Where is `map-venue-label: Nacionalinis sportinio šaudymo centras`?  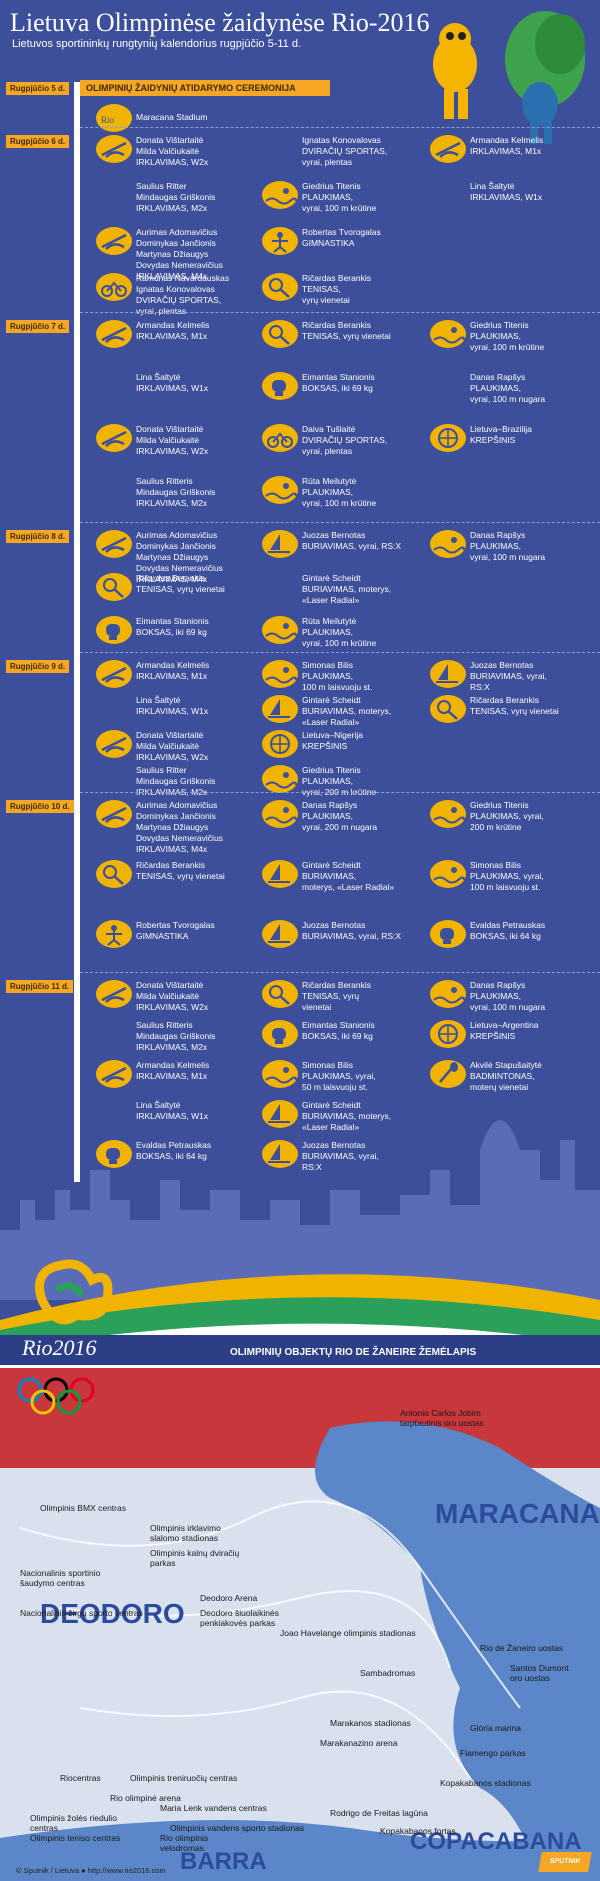 map-venue-label: Nacionalinis sportinio šaudymo centras is located at coordinates (60, 1578).